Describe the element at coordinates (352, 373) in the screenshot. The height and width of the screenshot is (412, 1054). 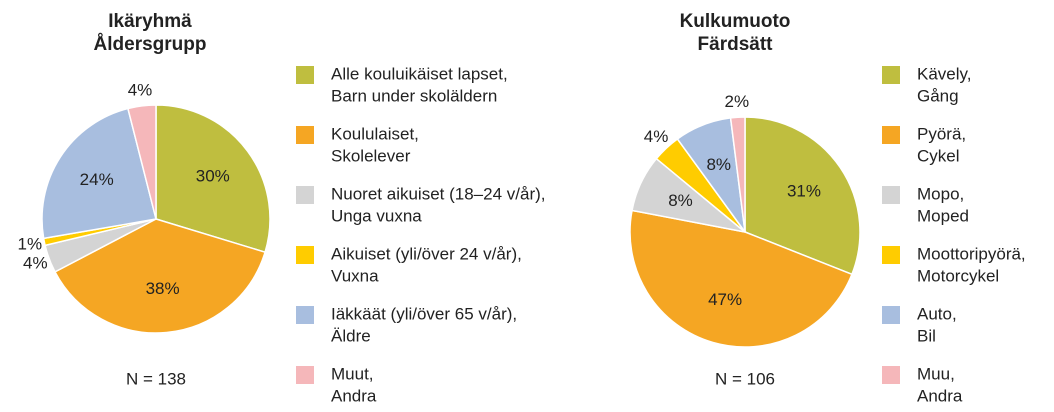
I see `legend-label: Muut,` at that location.